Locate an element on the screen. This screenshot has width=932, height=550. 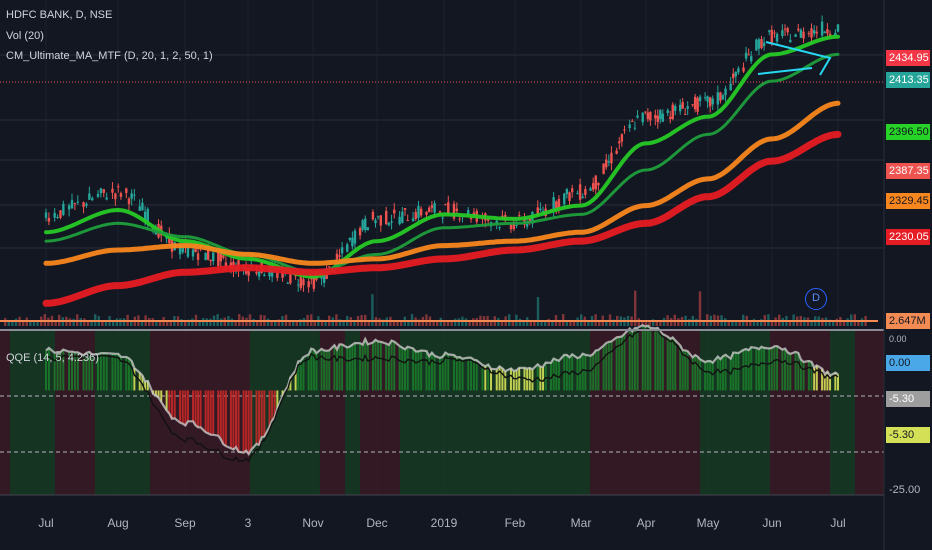
time-axis-tick-label: Apr is located at coordinates (646, 523).